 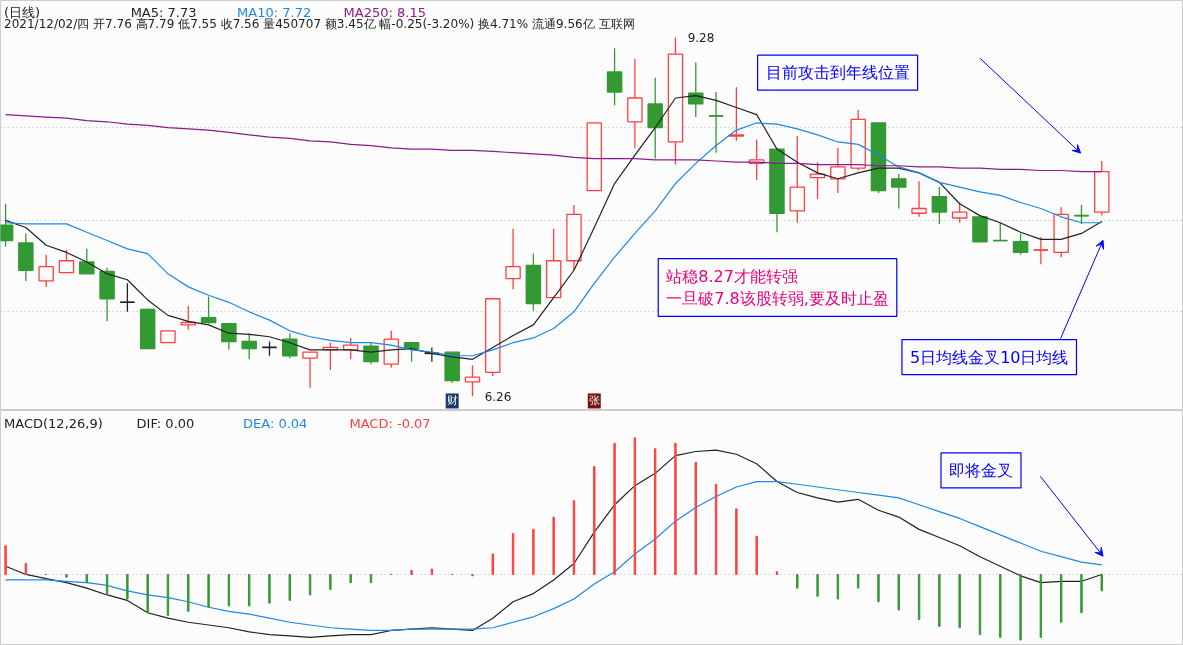 I want to click on annotation: 6.26, so click(x=498, y=396).